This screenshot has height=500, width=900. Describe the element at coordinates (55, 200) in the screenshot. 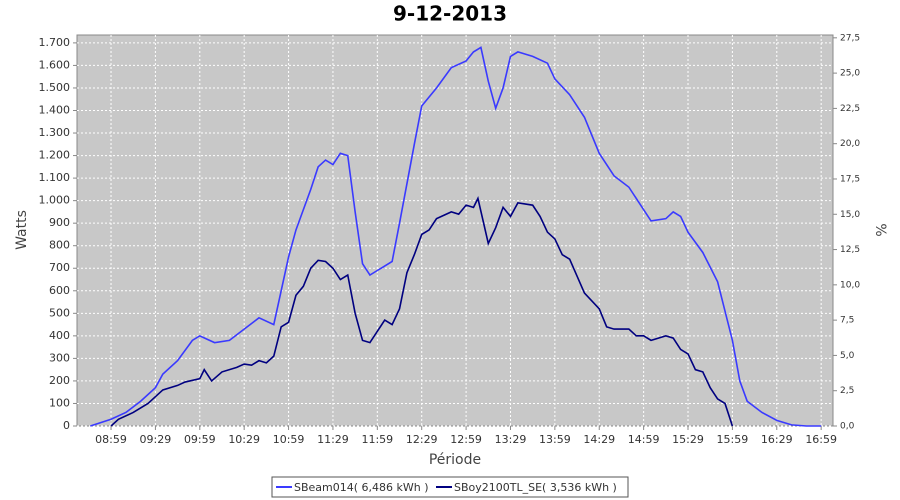

I see `y-tick-label: 1.000` at that location.